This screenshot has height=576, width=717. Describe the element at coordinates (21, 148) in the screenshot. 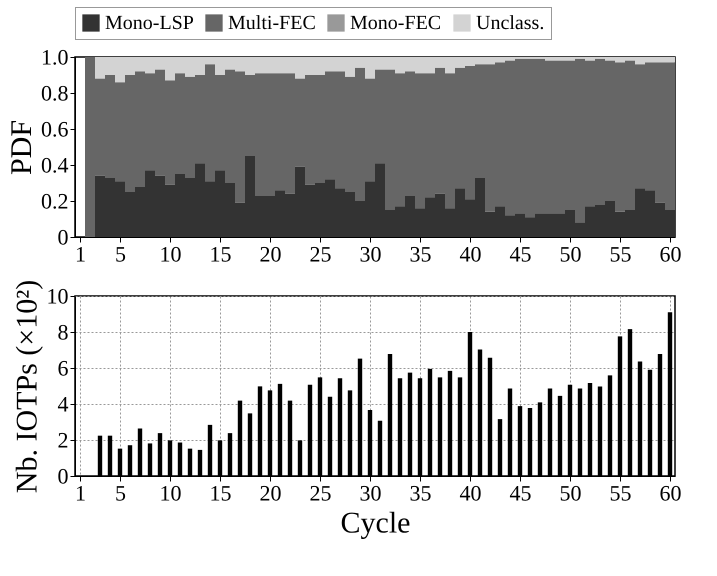

I see `y-axis-title: PDF` at that location.